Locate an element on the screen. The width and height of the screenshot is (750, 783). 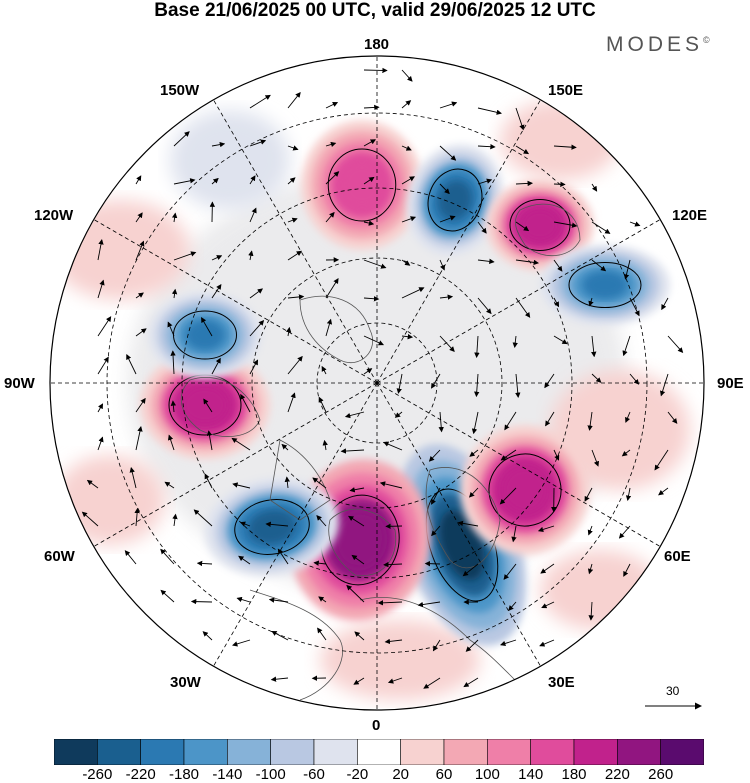
colorbar-tick-label: -100 is located at coordinates (270, 774).